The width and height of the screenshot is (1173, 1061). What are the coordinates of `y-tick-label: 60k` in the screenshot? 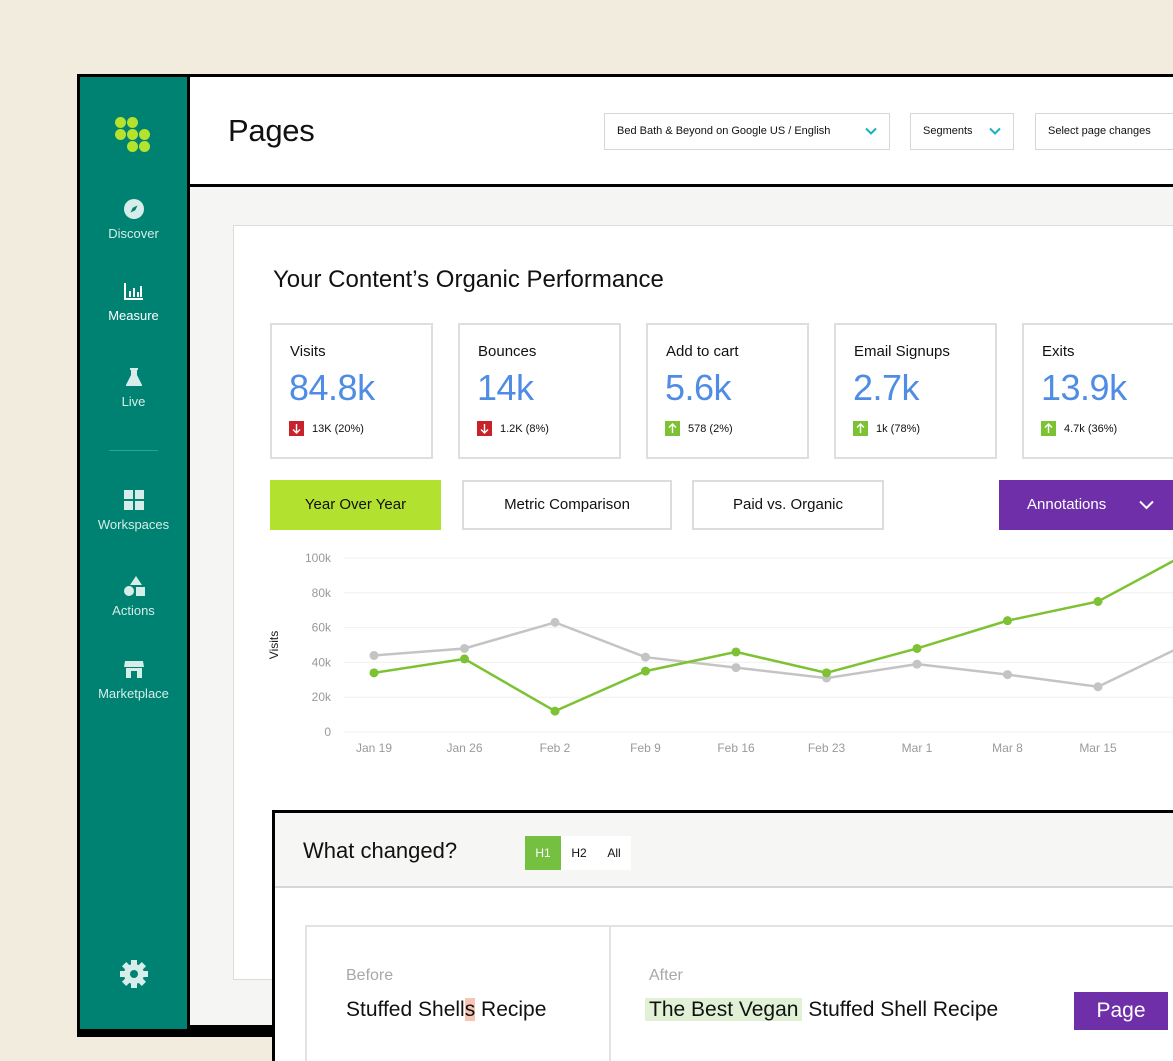 It's located at (322, 628).